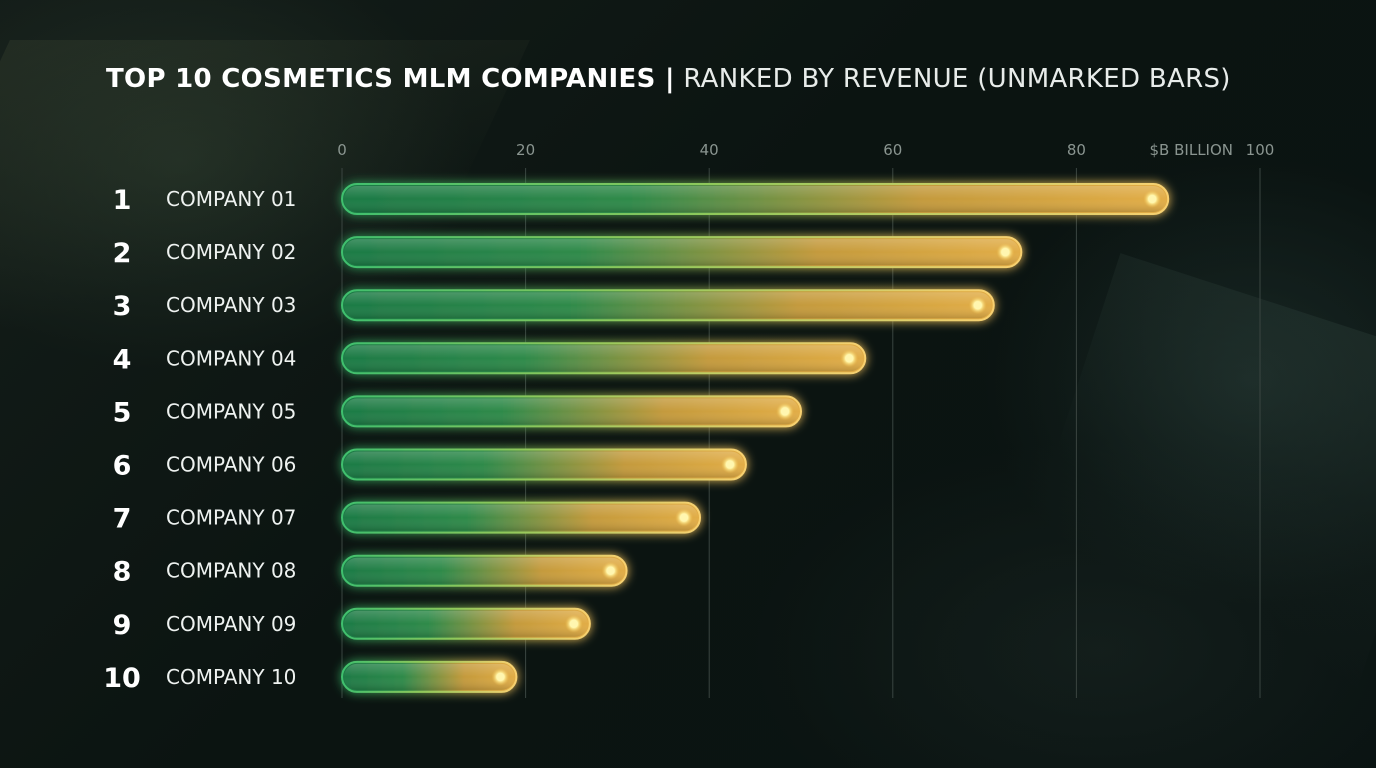  What do you see at coordinates (231, 624) in the screenshot?
I see `category-label: COMPANY 09` at bounding box center [231, 624].